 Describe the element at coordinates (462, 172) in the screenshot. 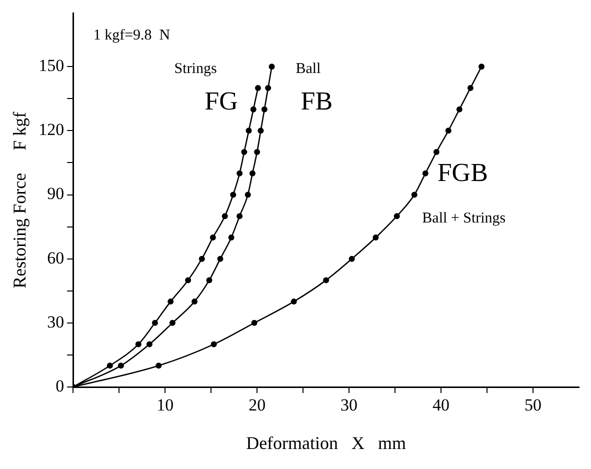

I see `series-label: FGB` at that location.